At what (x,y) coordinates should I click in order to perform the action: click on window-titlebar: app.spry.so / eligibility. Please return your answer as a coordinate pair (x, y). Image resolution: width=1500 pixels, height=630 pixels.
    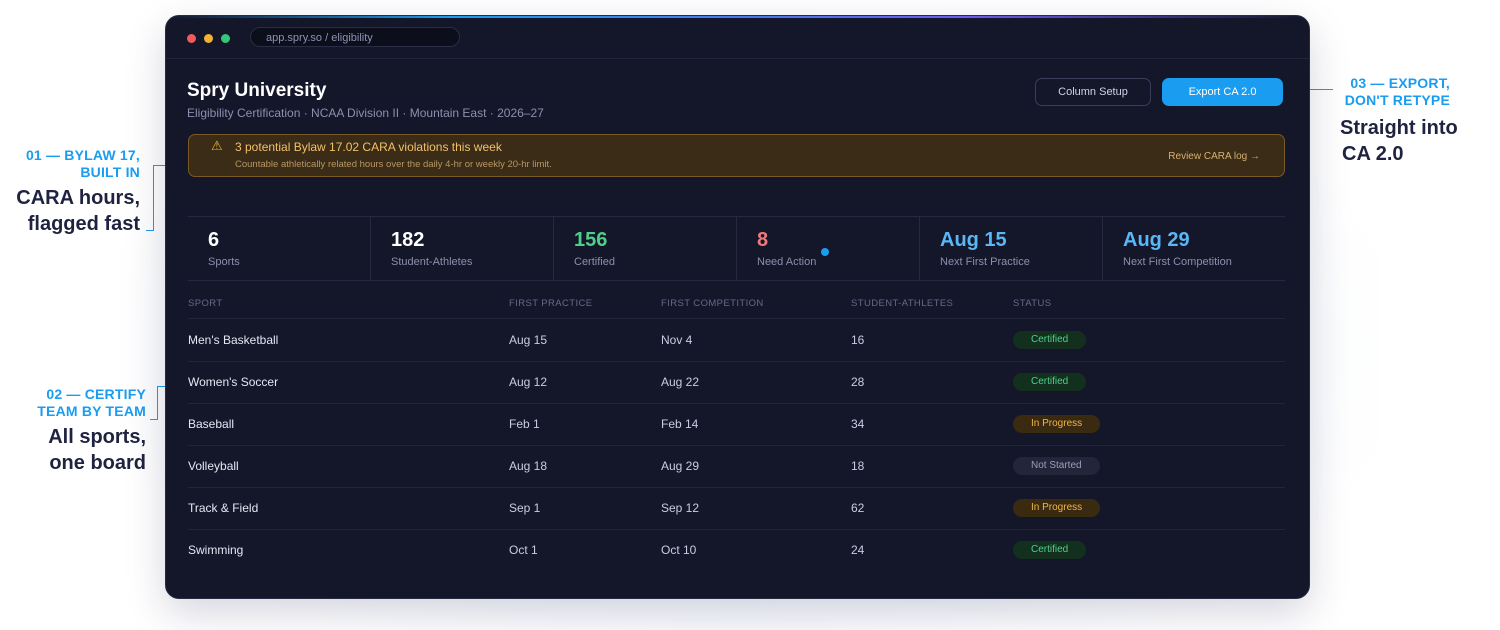
    Looking at the image, I should click on (737, 38).